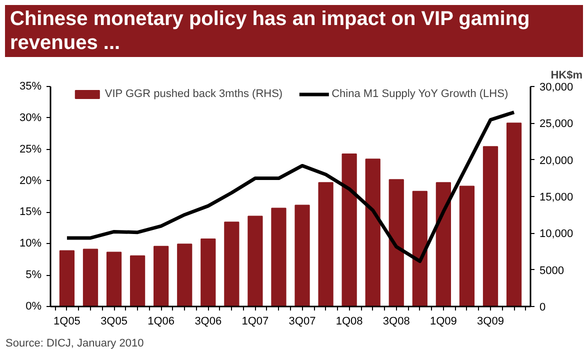  What do you see at coordinates (193, 94) in the screenshot?
I see `legend-label: VIP GGR pushed back 3mths (RHS)` at bounding box center [193, 94].